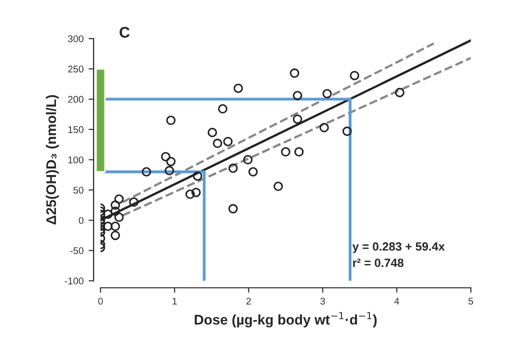 This screenshot has width=529, height=351. I want to click on y-tick-label: 50, so click(78, 190).